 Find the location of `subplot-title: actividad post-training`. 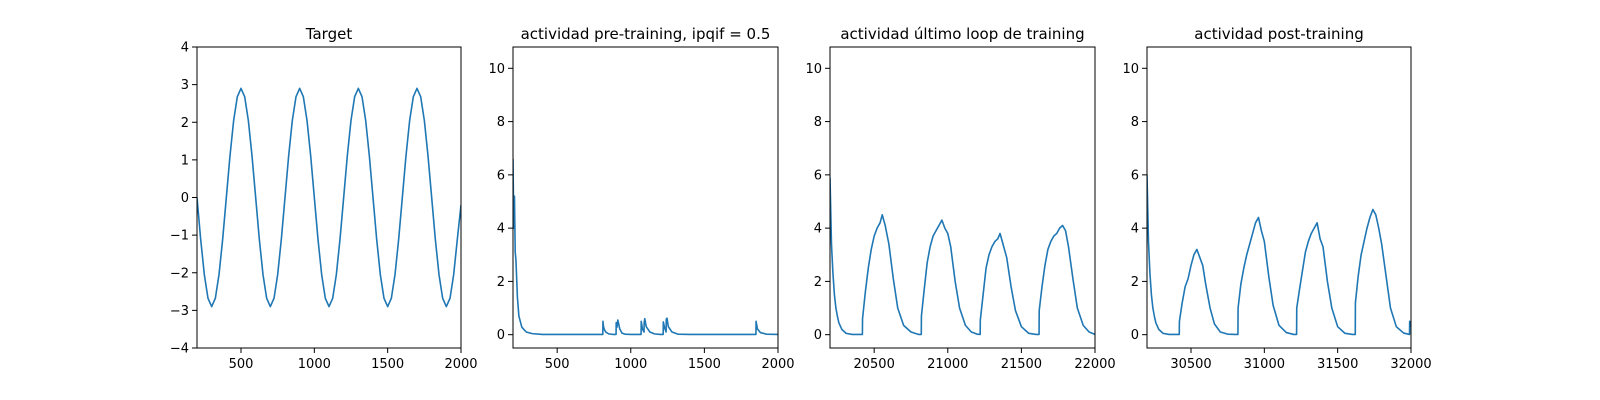

subplot-title: actividad post-training is located at coordinates (1278, 34).